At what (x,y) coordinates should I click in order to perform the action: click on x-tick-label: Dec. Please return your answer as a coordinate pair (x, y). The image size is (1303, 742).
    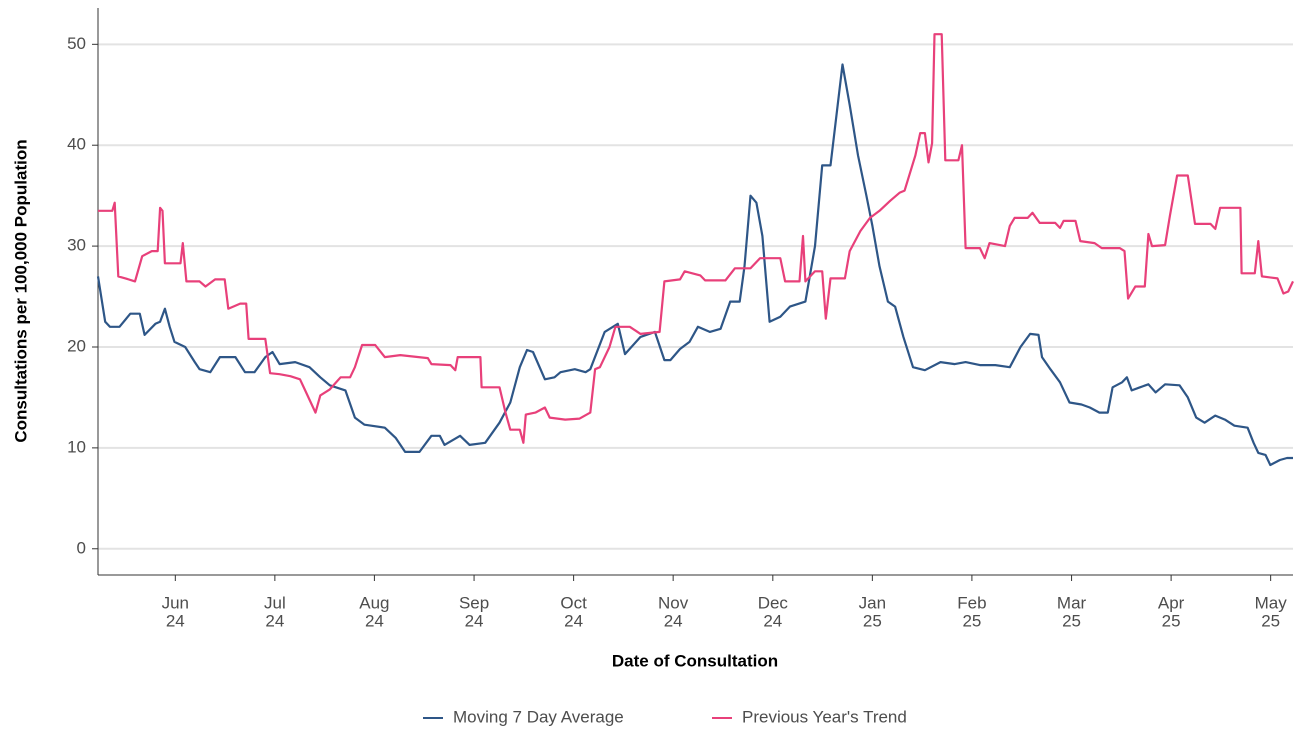
    Looking at the image, I should click on (773, 602).